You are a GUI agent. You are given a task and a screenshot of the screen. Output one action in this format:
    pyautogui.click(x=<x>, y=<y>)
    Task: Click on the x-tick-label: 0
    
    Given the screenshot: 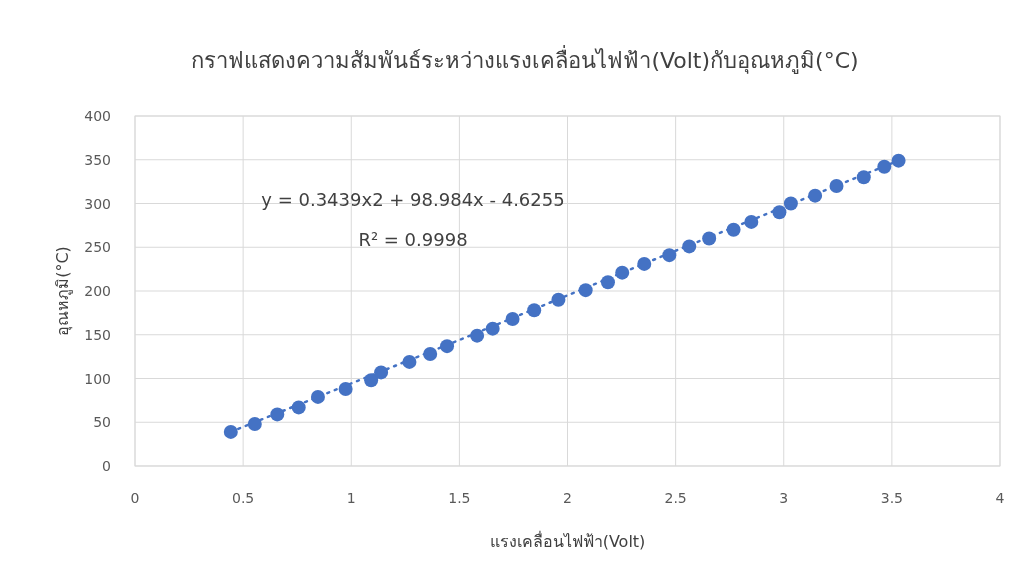 What is the action you would take?
    pyautogui.click(x=135, y=498)
    